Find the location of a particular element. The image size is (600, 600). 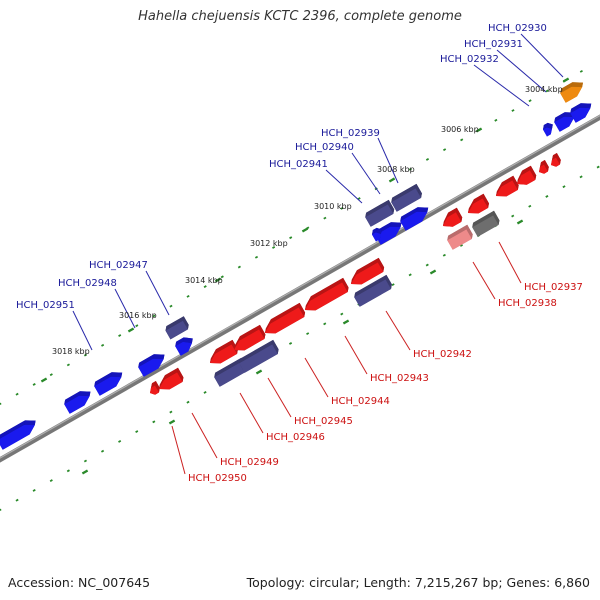

gene-label-HCH_02942: HCH_02942 is located at coordinates (442, 354).